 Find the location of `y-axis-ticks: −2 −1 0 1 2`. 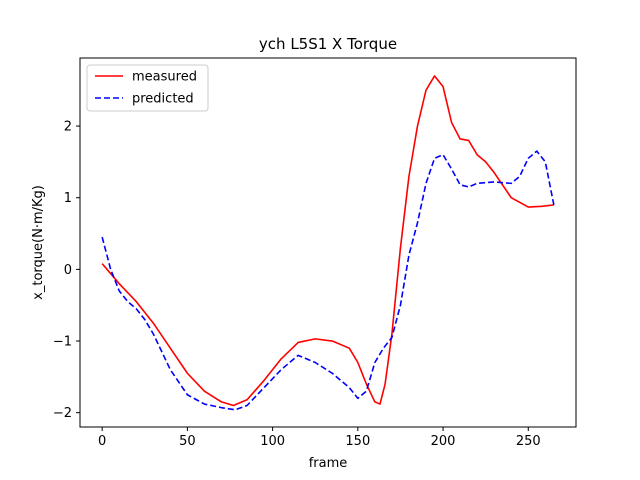

y-axis-ticks: −2 −1 0 1 2 is located at coordinates (66, 270).